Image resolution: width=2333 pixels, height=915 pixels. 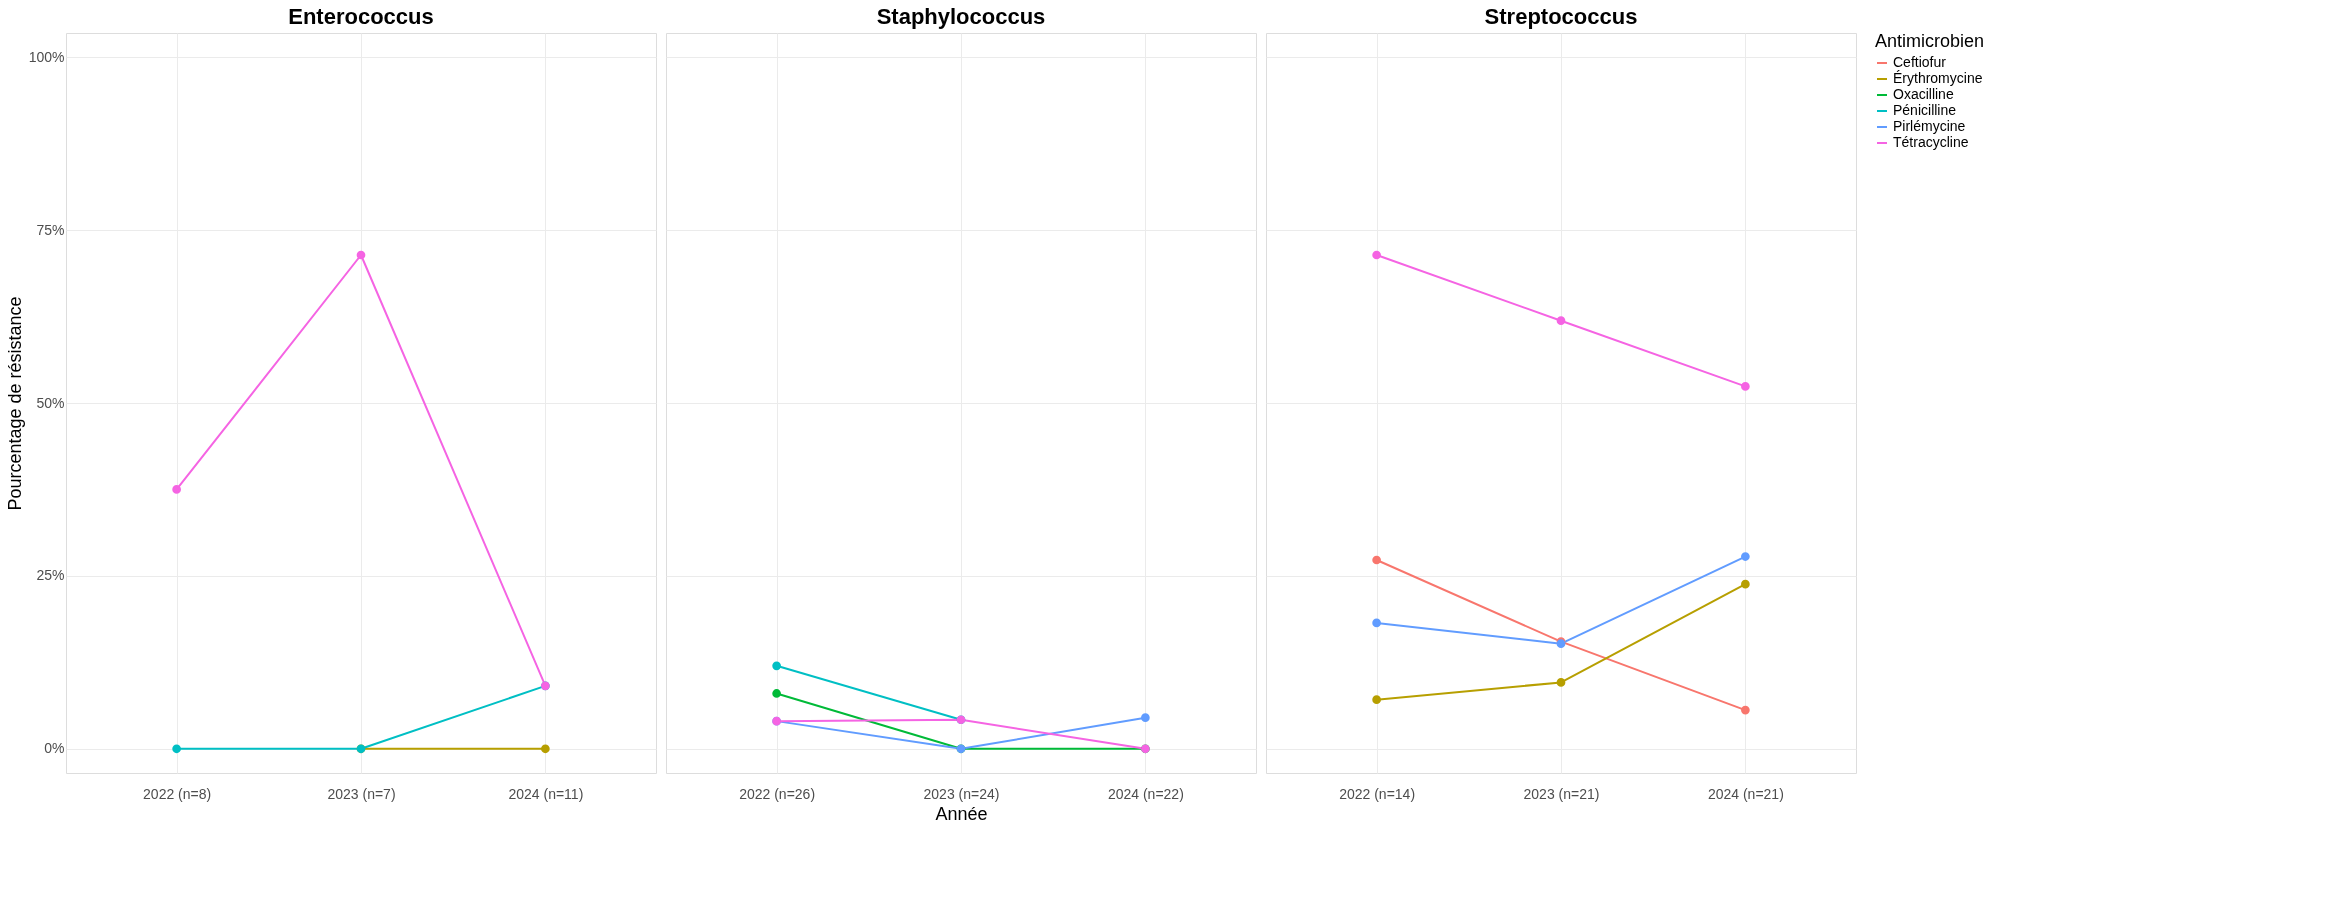 What do you see at coordinates (1920, 62) in the screenshot?
I see `legend-label: Ceftiofur` at bounding box center [1920, 62].